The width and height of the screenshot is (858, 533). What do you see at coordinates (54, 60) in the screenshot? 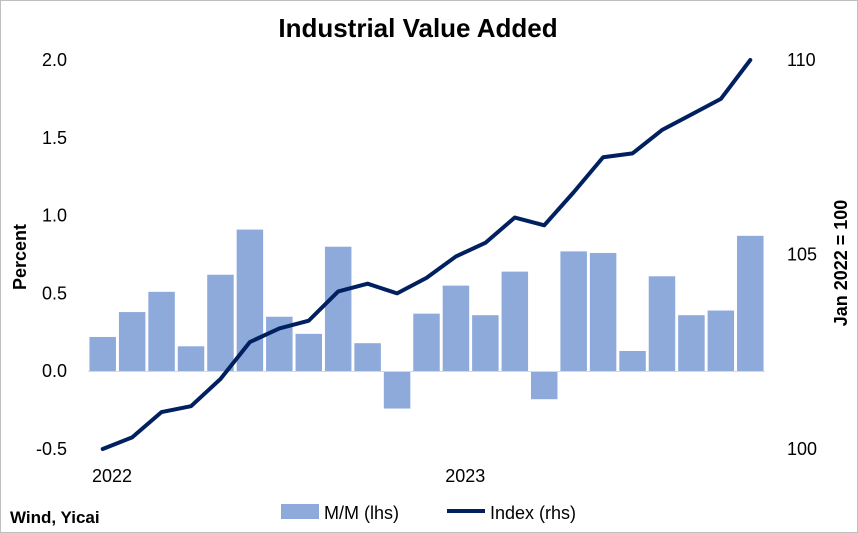
I see `left-tick-label: 2.0` at bounding box center [54, 60].